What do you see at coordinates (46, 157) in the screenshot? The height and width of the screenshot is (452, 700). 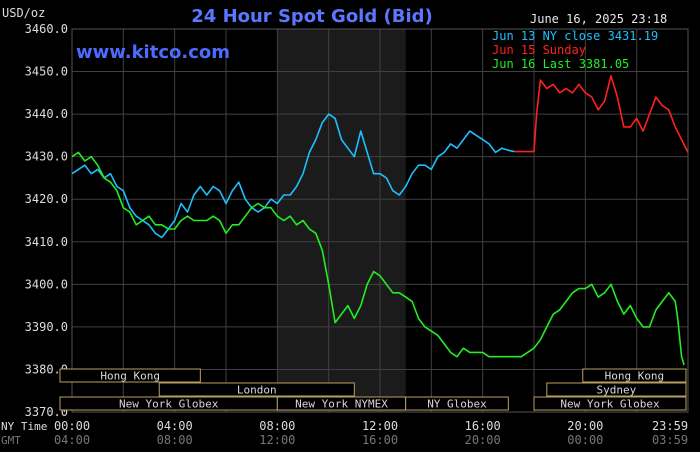 I see `y-tick-label: 3430.0` at bounding box center [46, 157].